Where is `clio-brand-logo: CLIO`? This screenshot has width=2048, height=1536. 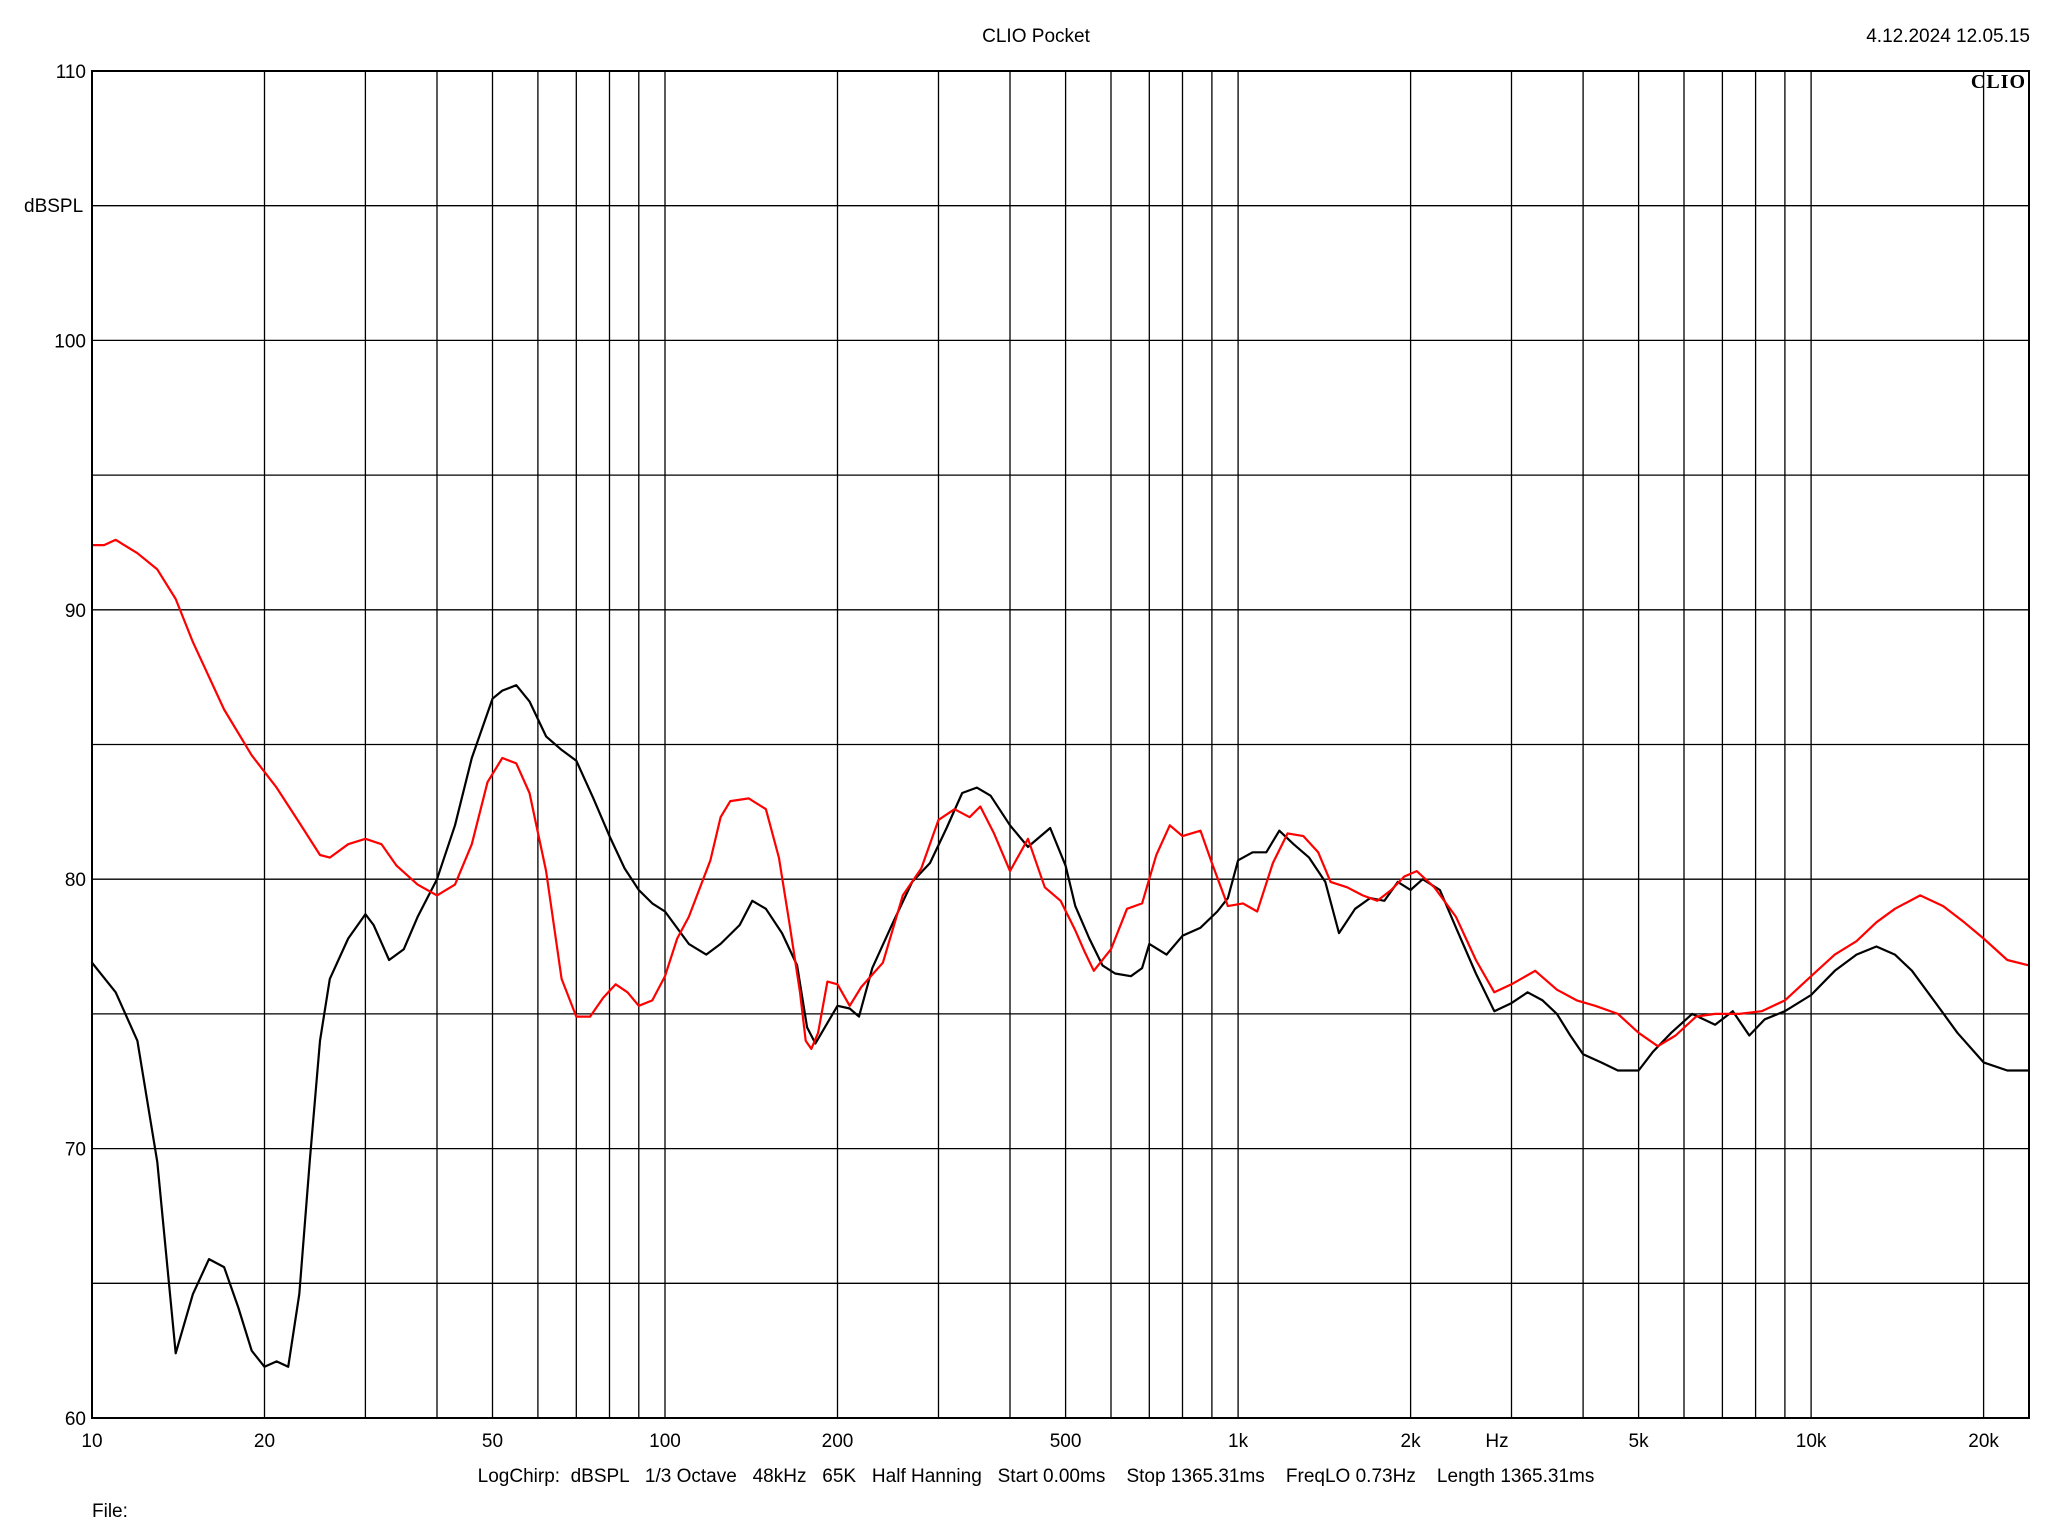
clio-brand-logo: CLIO is located at coordinates (1998, 82).